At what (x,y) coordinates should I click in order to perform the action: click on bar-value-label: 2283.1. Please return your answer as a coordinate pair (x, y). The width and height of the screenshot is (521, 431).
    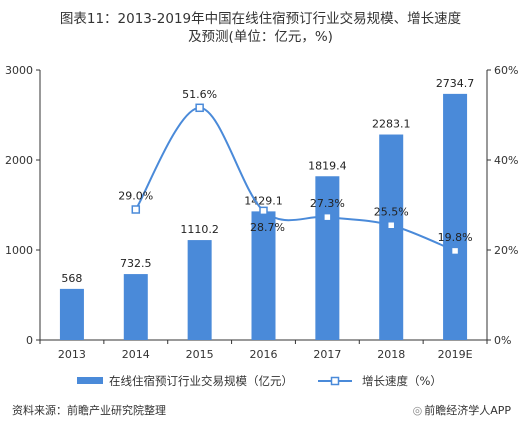
    Looking at the image, I should click on (391, 124).